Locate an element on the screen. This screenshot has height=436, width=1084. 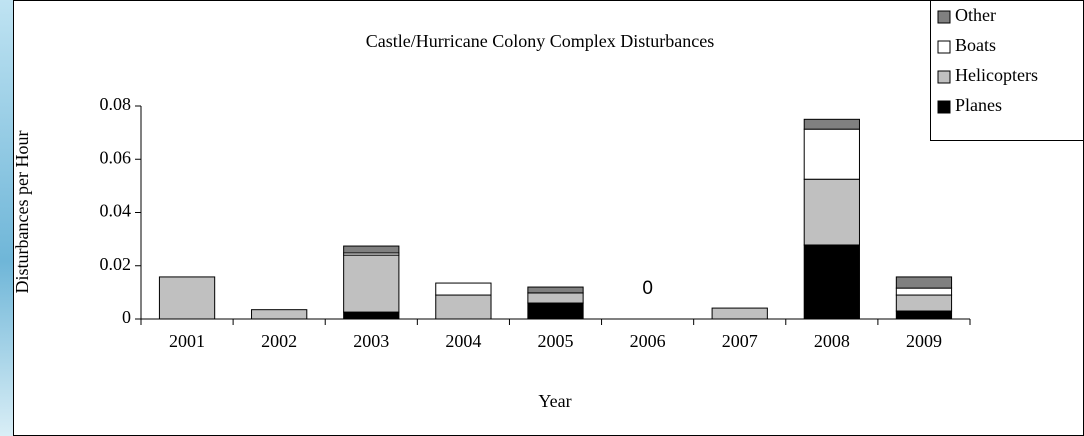
y-tick-label: 0.02 is located at coordinates (116, 264).